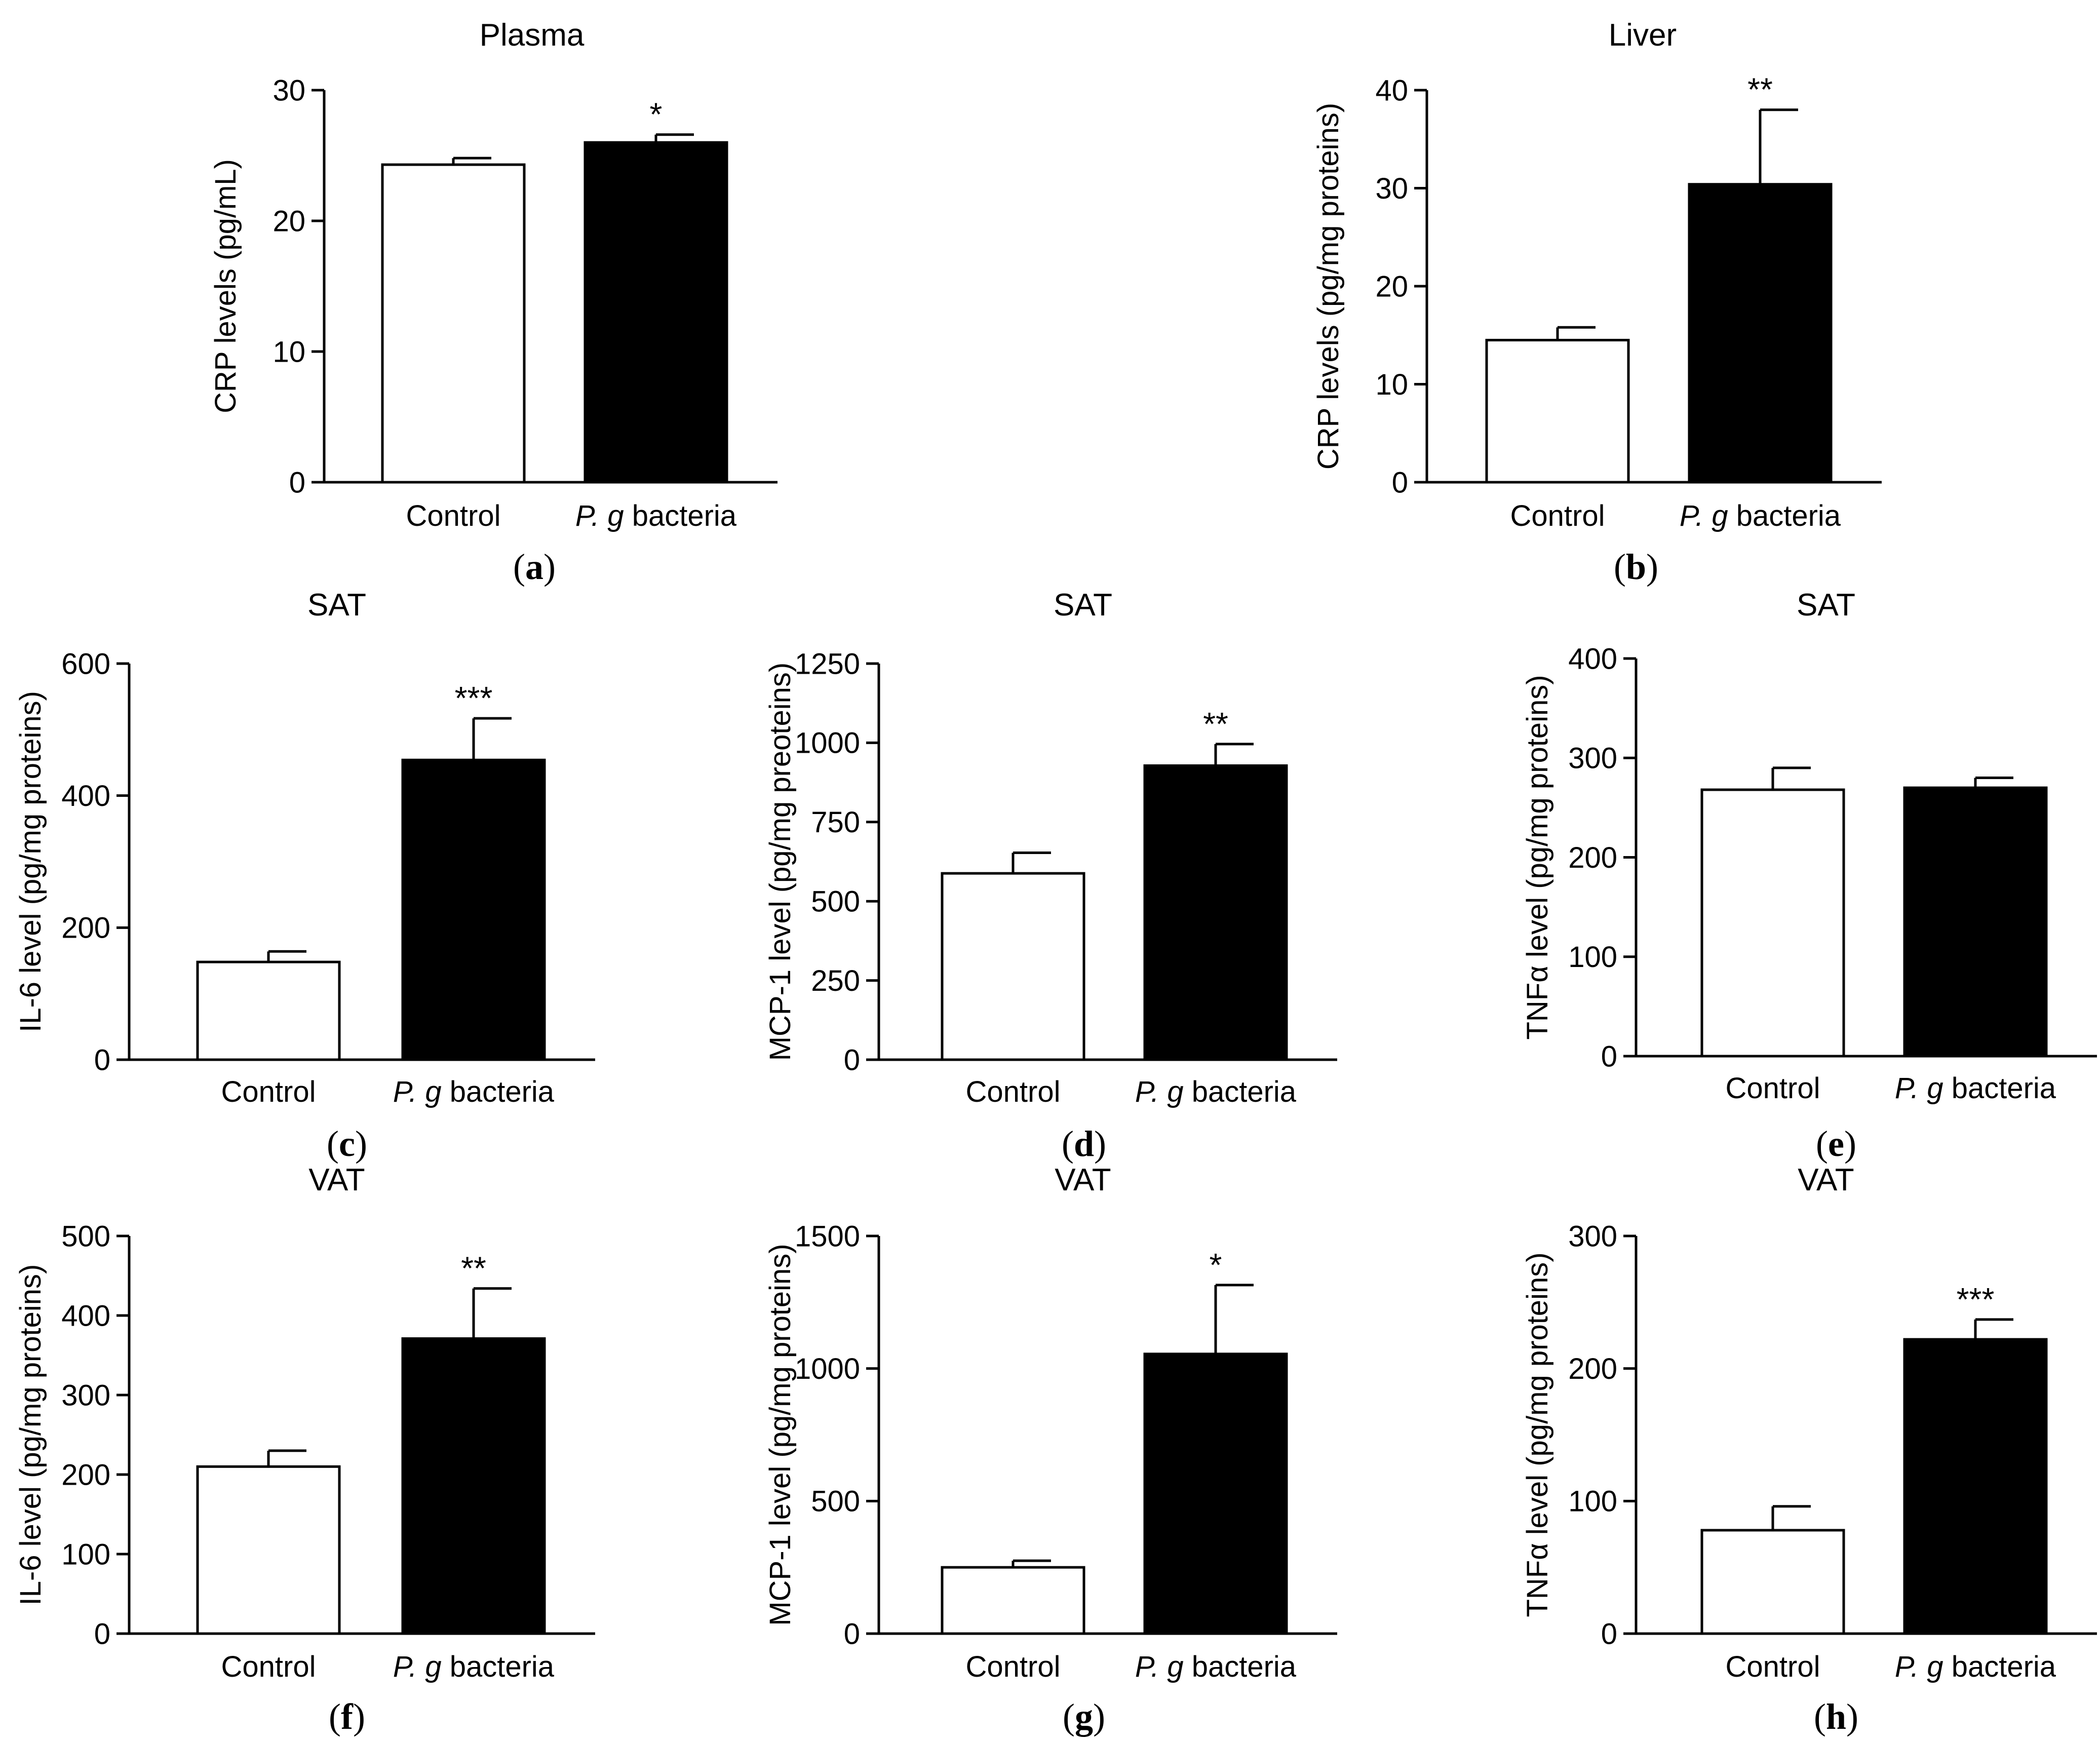 Image resolution: width=2100 pixels, height=1741 pixels. I want to click on panel-caption: (c), so click(347, 1144).